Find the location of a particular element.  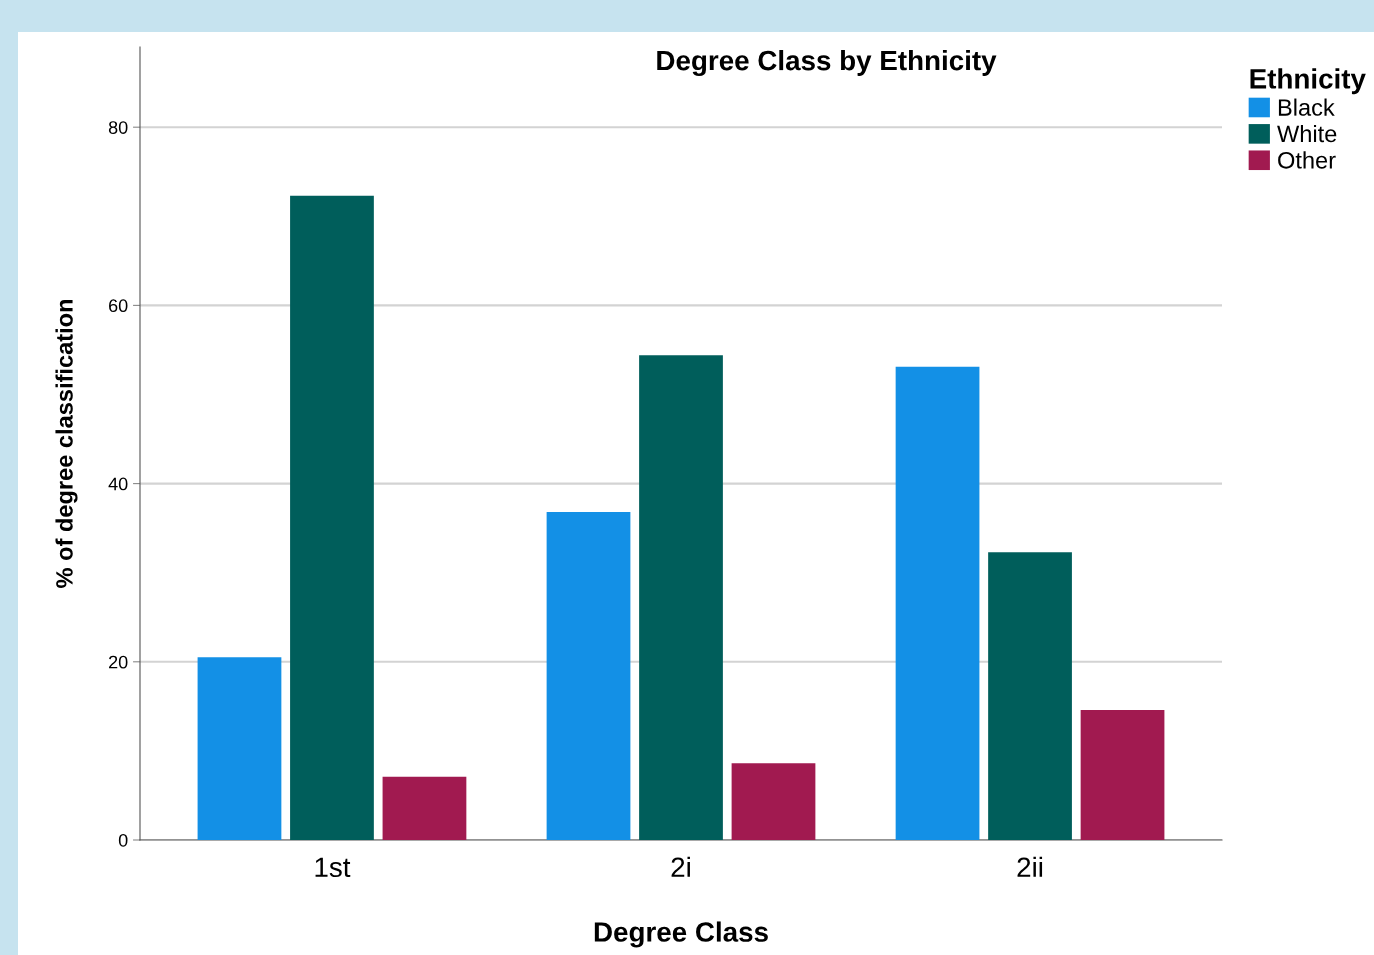

y-tick-label: 20 is located at coordinates (118, 662).